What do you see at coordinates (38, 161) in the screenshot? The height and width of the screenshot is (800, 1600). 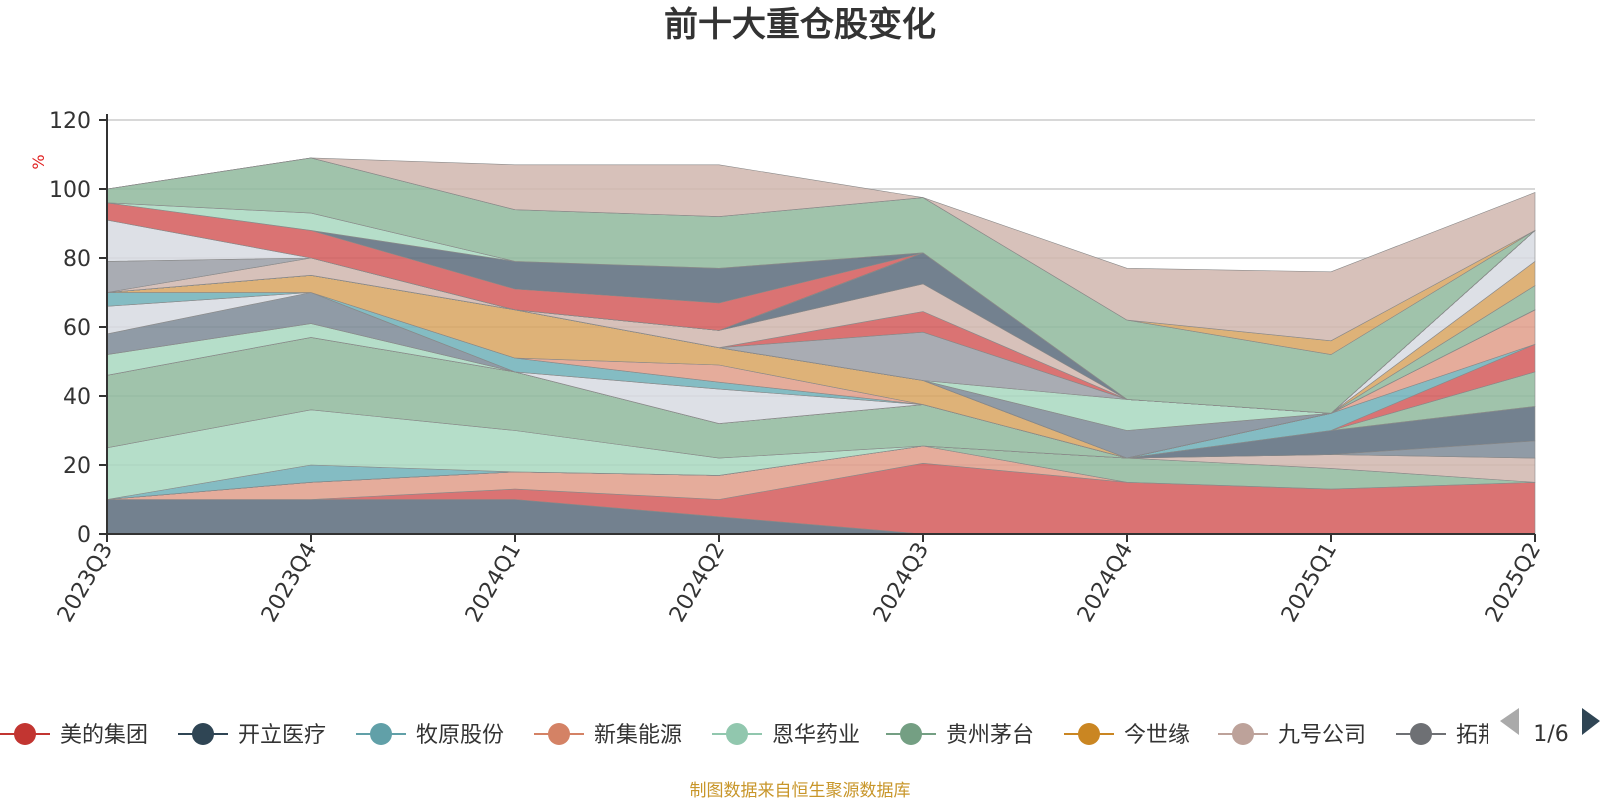 I see `y-axis-unit: %` at bounding box center [38, 161].